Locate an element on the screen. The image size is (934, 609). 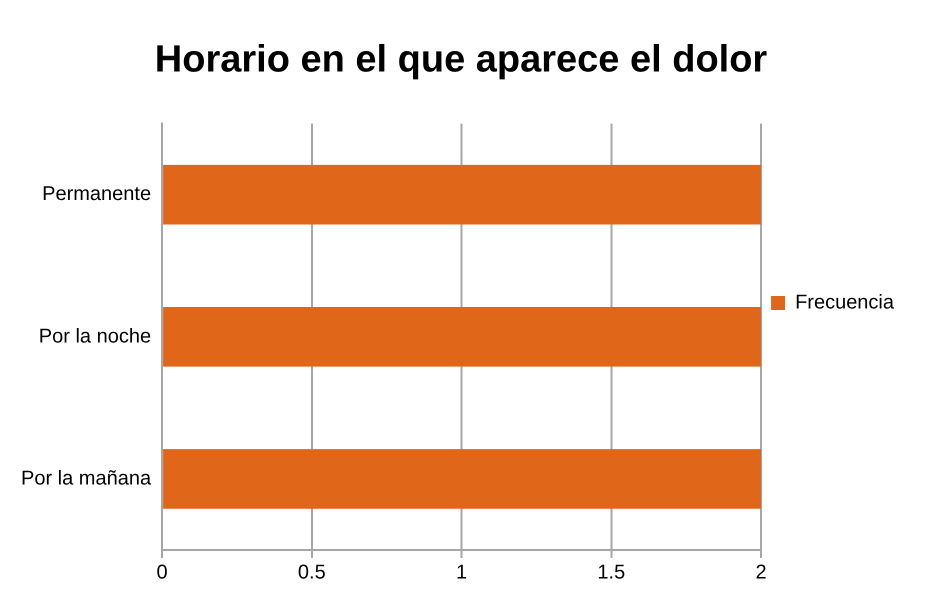
x-tick-label: 0 is located at coordinates (162, 573).